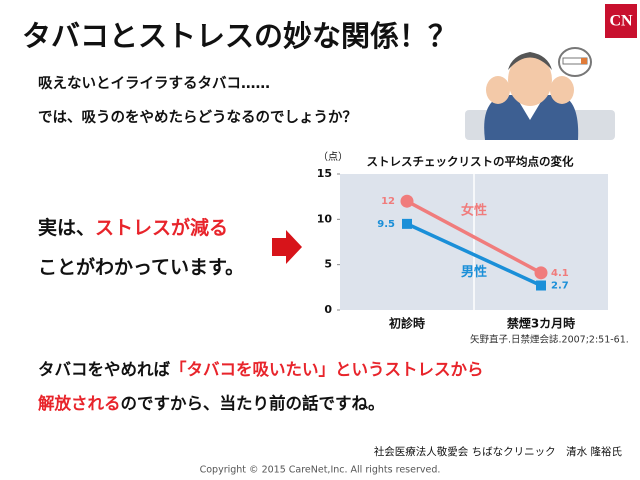 The width and height of the screenshot is (640, 480). What do you see at coordinates (66, 227) in the screenshot?
I see `point-segment: 実は、` at bounding box center [66, 227].